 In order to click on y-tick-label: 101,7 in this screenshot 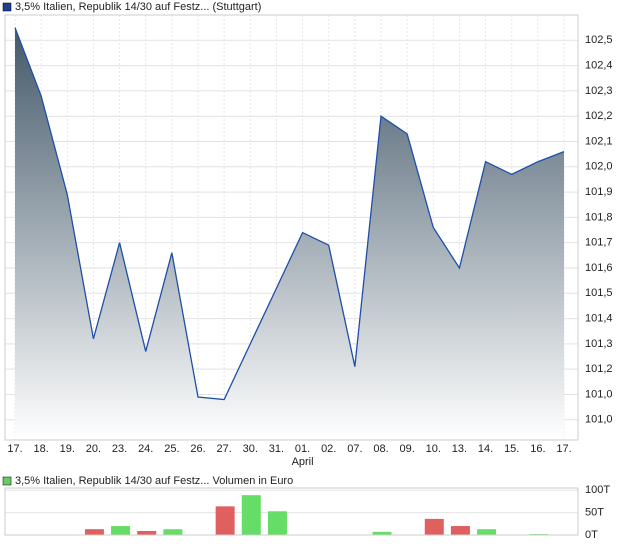, I will do `click(599, 243)`.